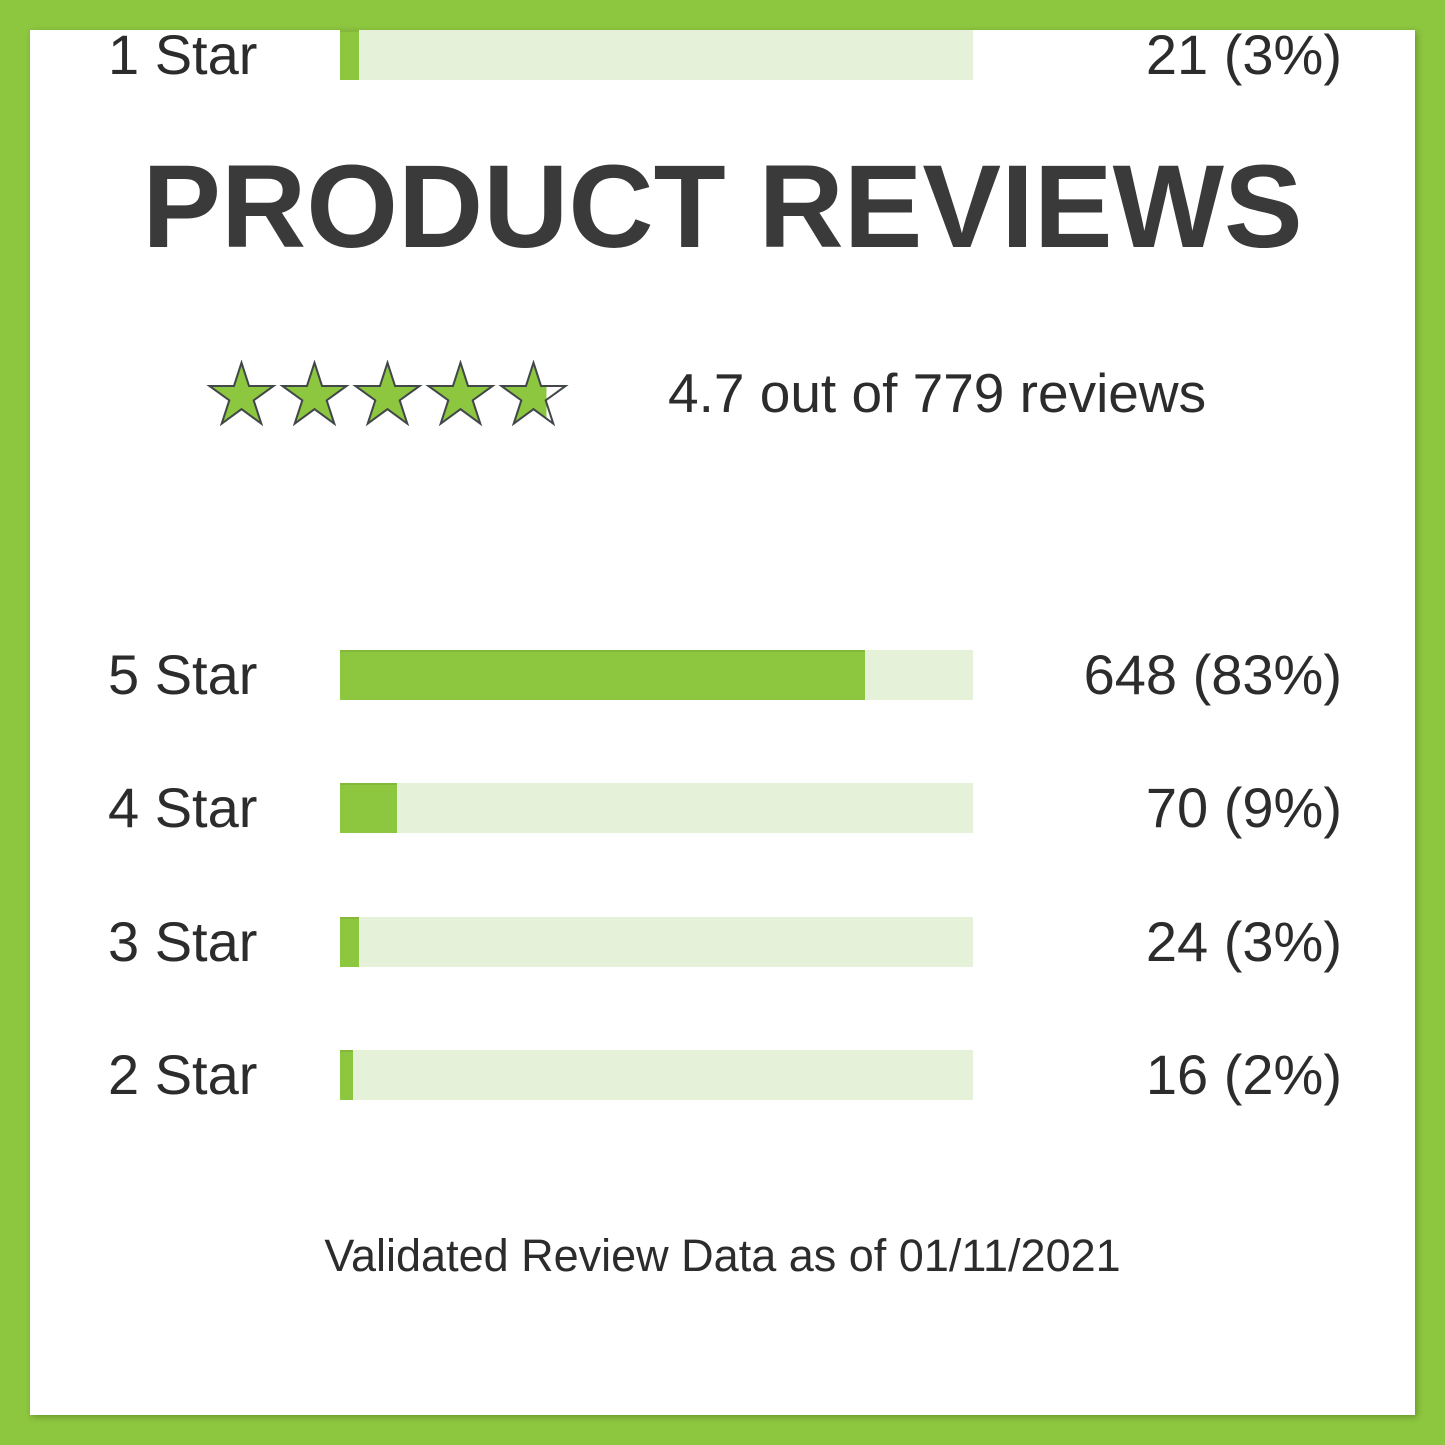  What do you see at coordinates (183, 1074) in the screenshot?
I see `row-label: 2 Star` at bounding box center [183, 1074].